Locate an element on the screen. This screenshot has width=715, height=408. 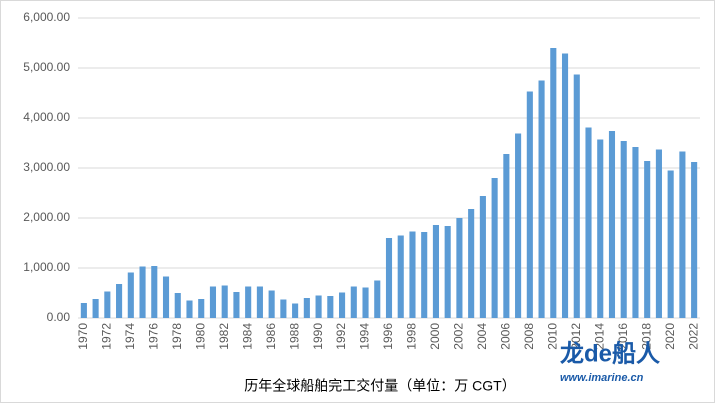
x-tick-label: 2022 is located at coordinates (693, 336).